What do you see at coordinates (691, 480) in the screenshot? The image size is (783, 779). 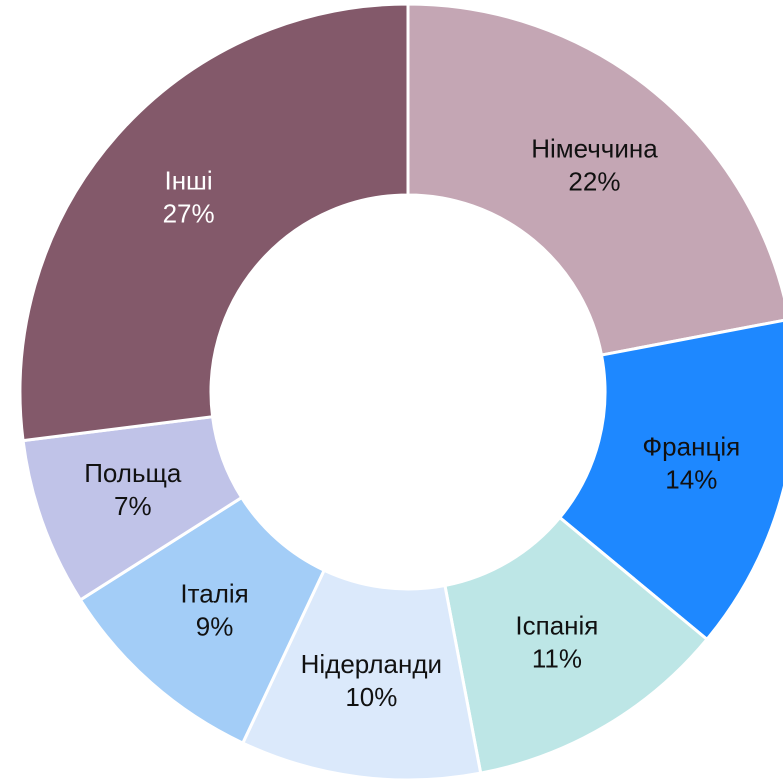 I see `slice-value: 14%` at bounding box center [691, 480].